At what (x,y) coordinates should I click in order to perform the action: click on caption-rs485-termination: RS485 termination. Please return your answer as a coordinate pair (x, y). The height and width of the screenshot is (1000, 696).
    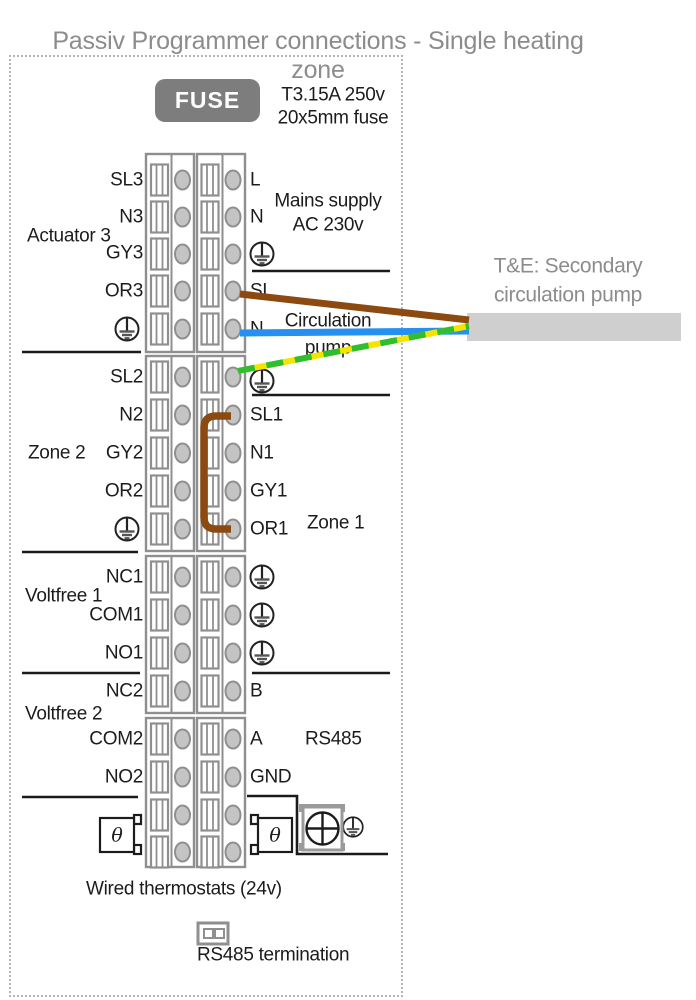
    Looking at the image, I should click on (273, 955).